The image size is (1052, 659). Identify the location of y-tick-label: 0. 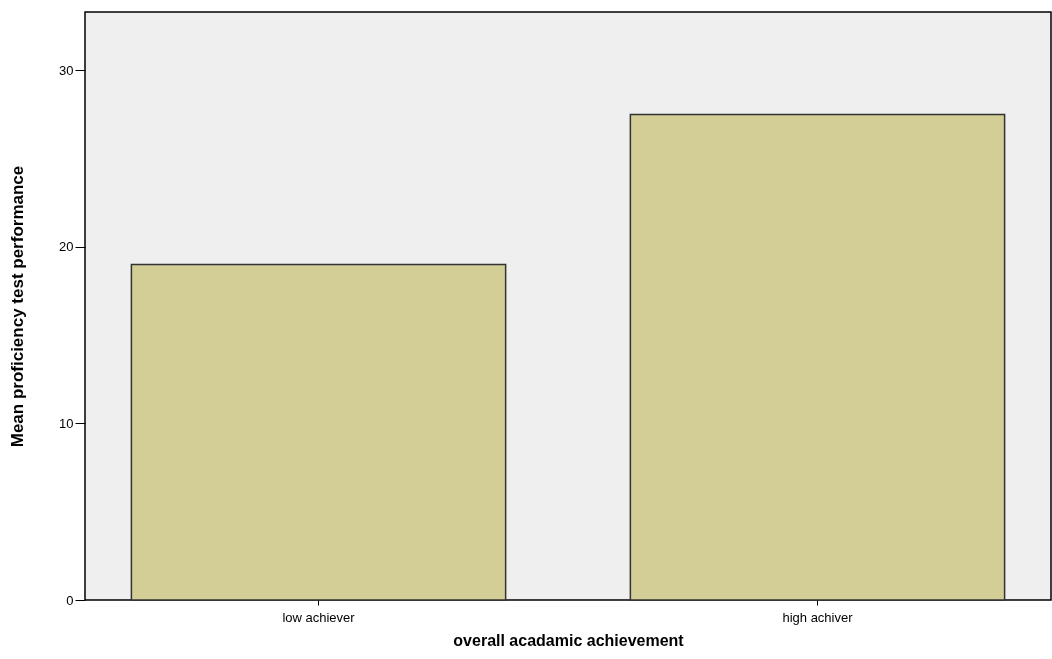
(70, 600).